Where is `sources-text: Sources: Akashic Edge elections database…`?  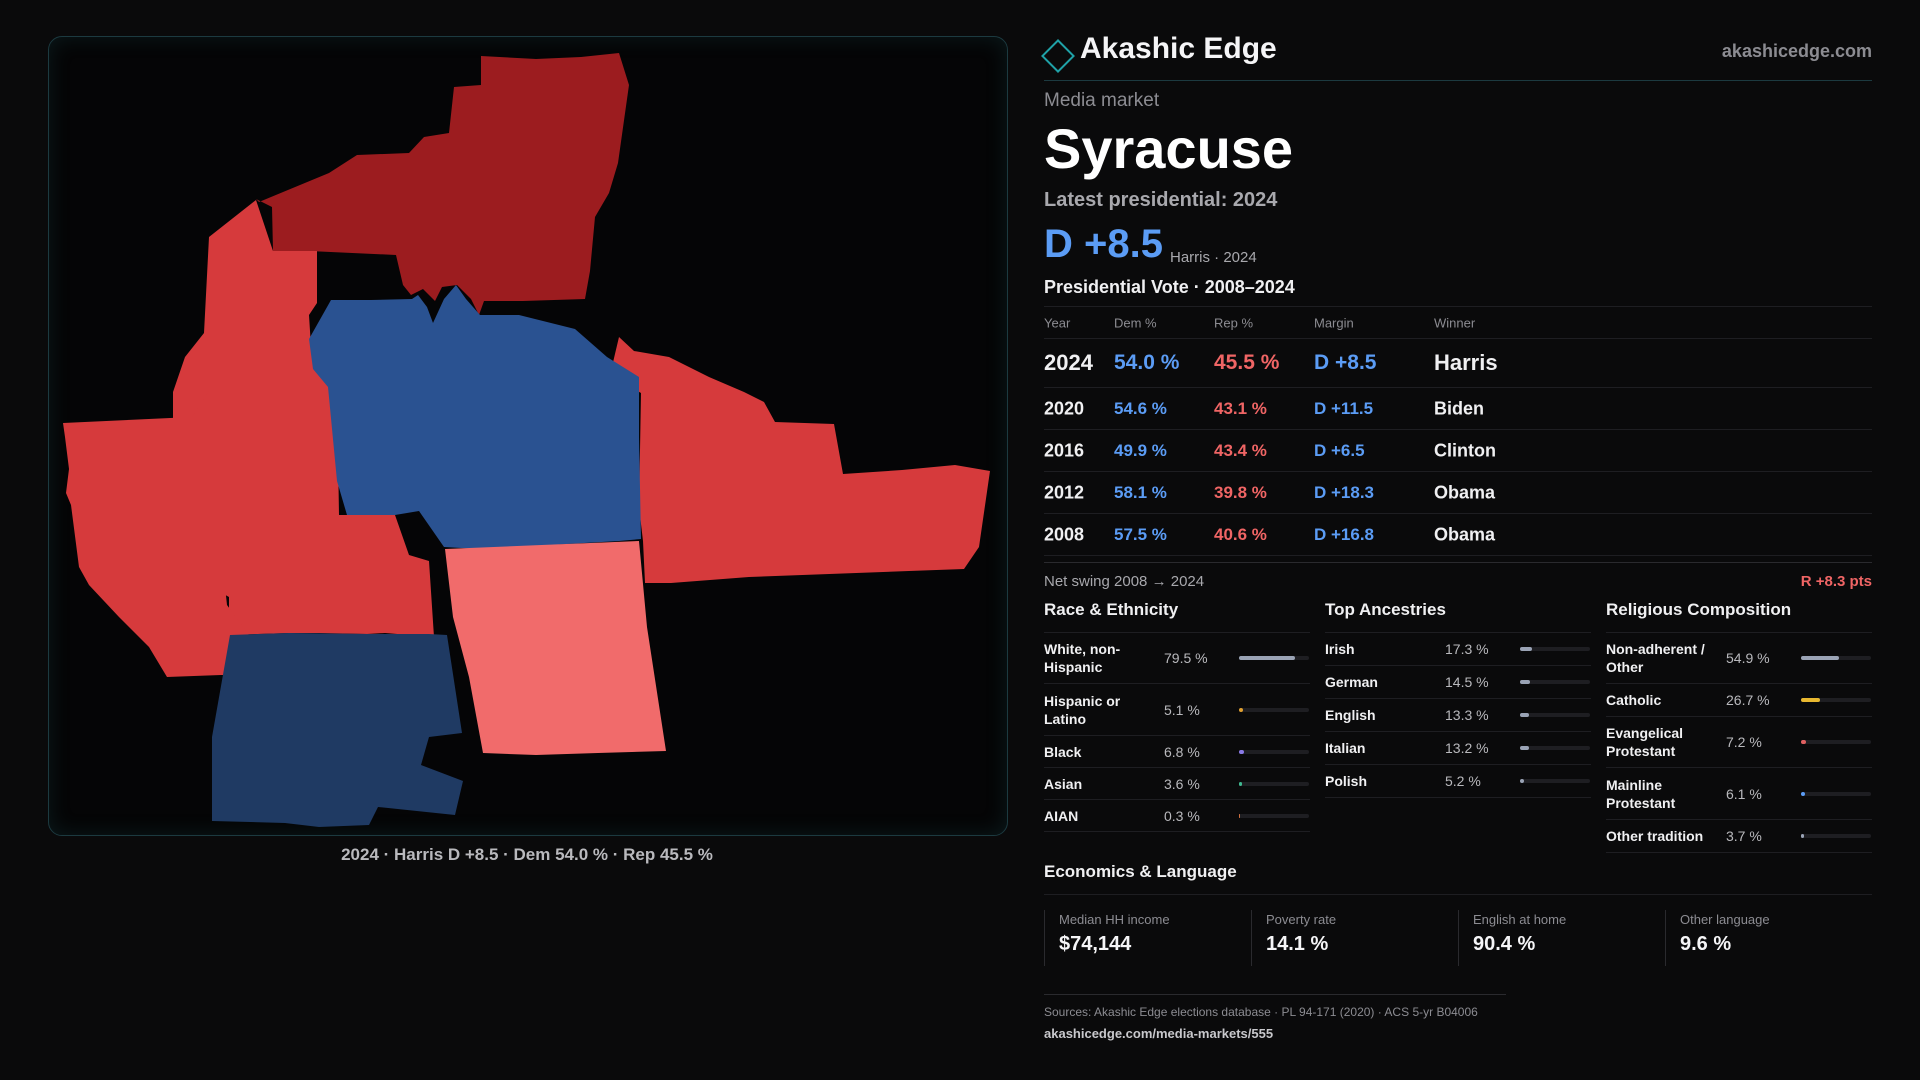
sources-text: Sources: Akashic Edge elections database… is located at coordinates (1261, 1012).